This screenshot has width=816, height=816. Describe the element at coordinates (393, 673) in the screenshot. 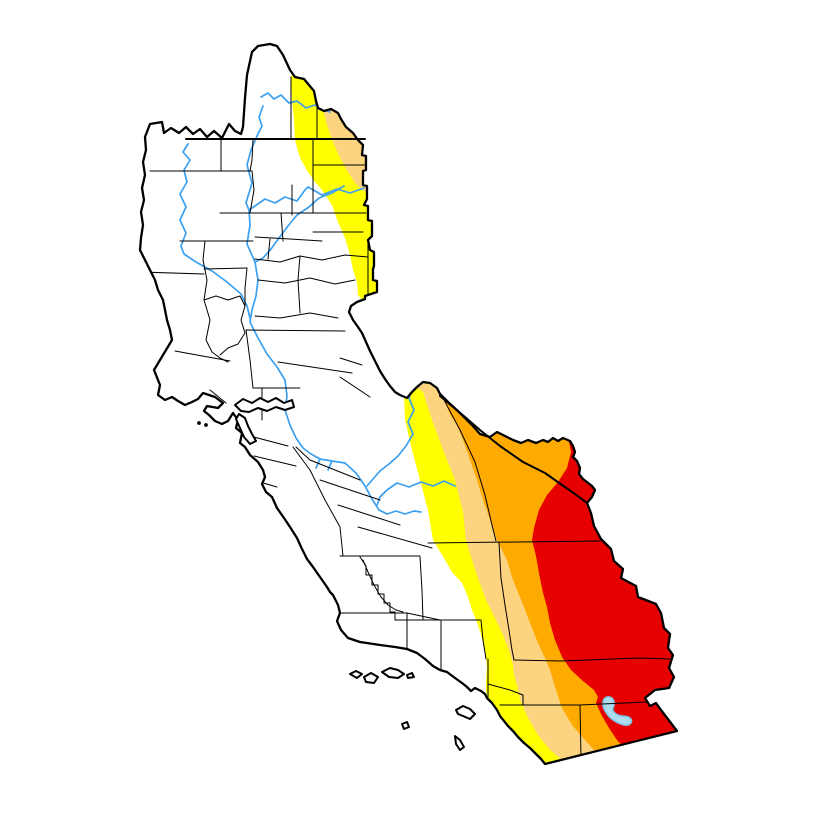

I see `island-santa-cruz` at that location.